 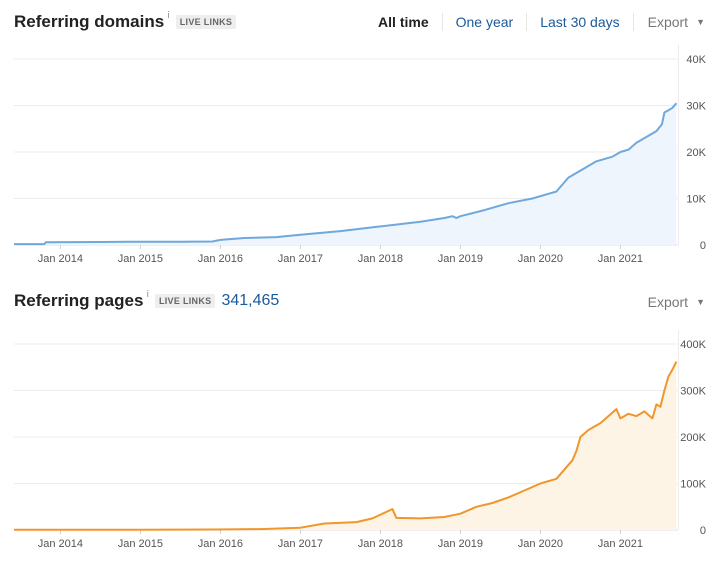 I want to click on pages-total: 341,465, so click(x=250, y=300).